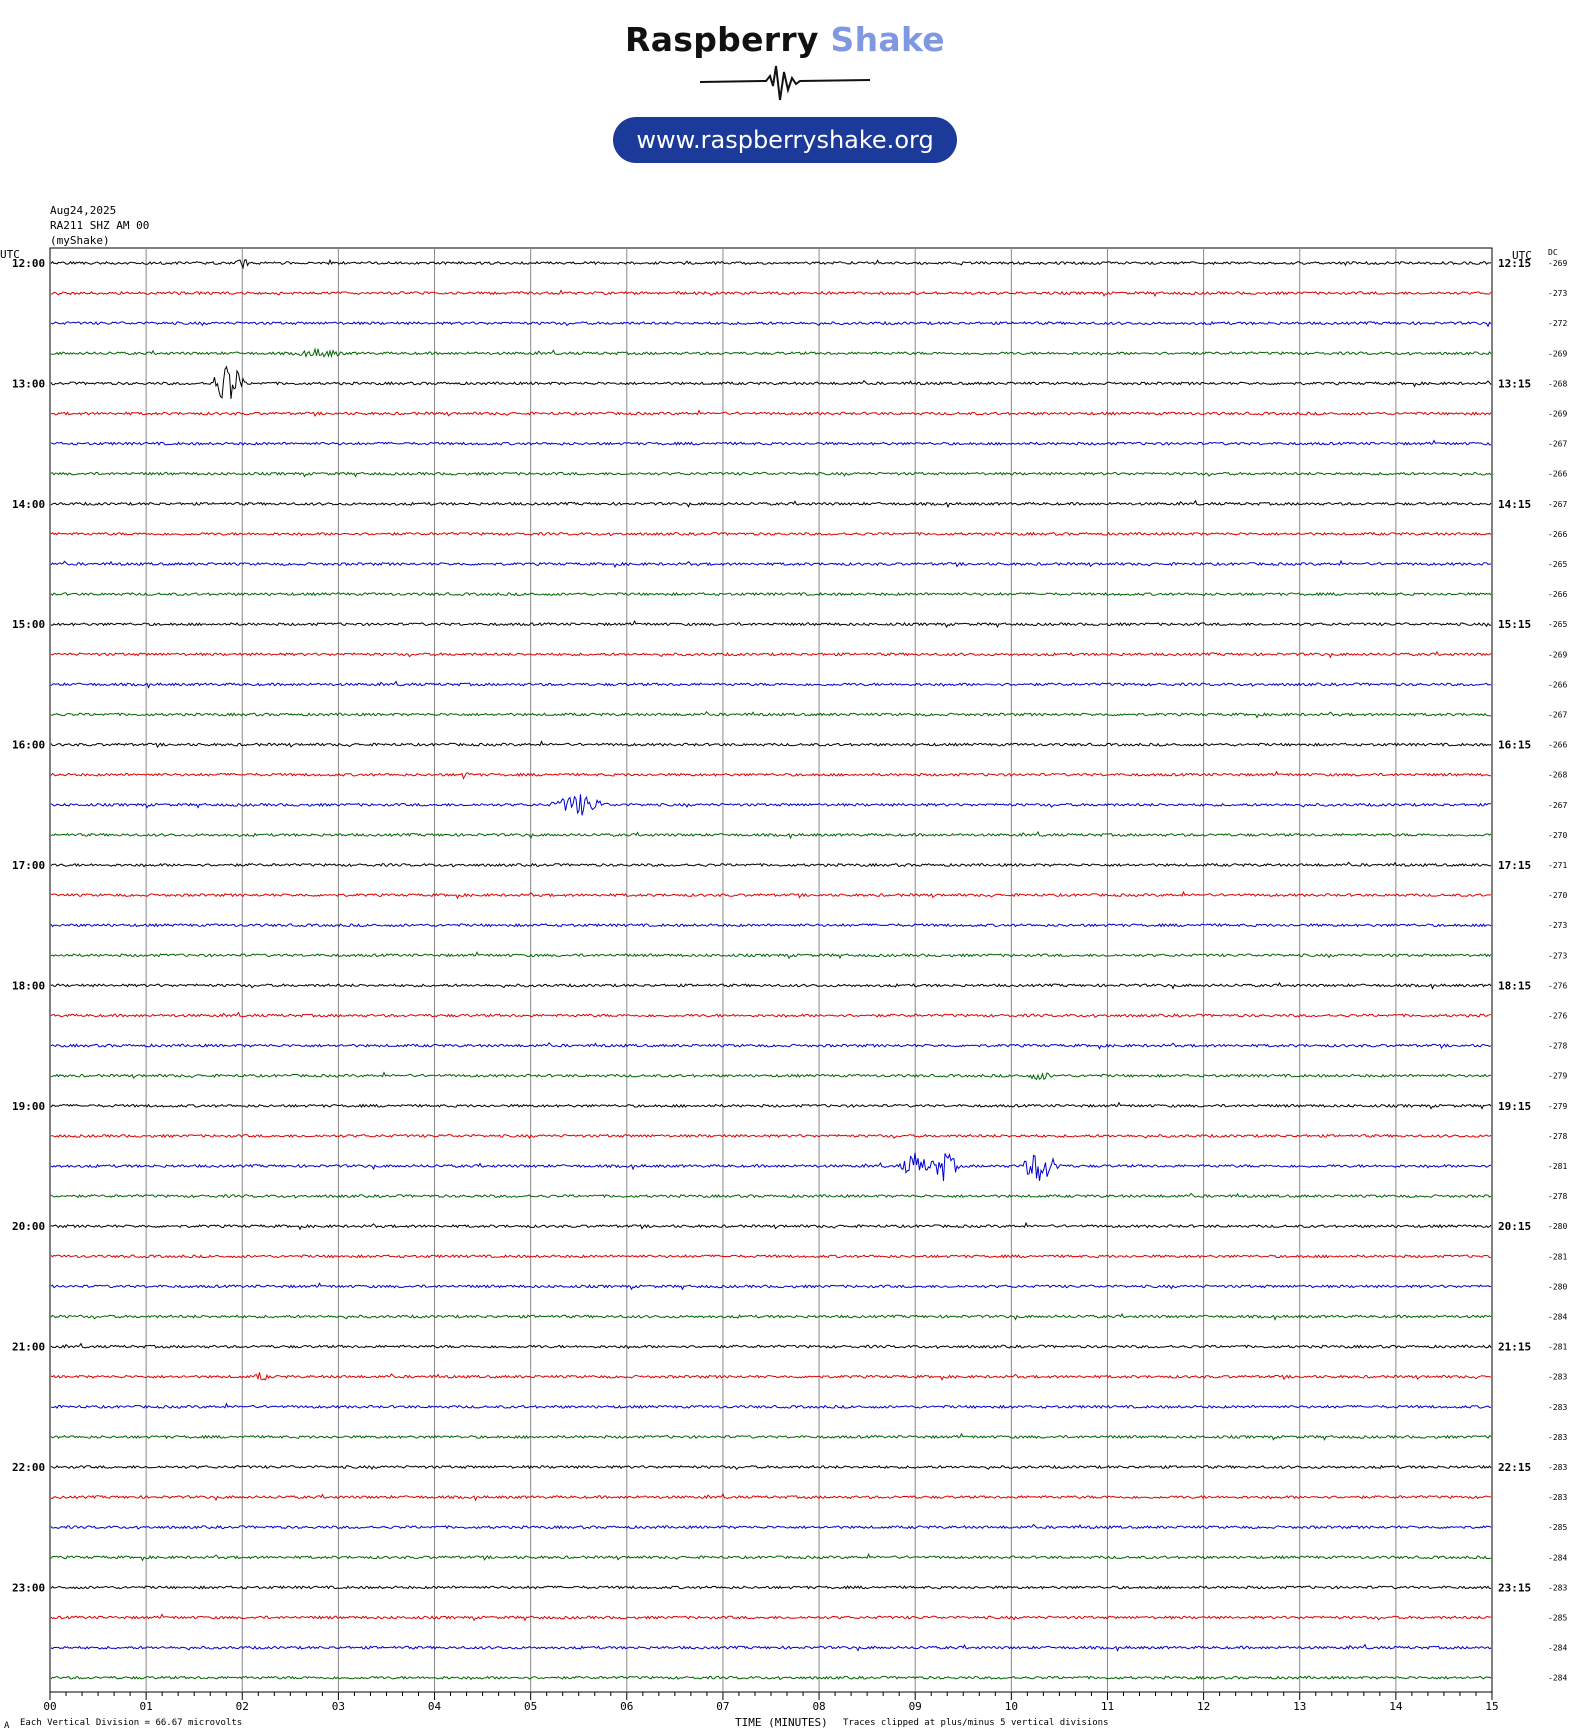  Describe the element at coordinates (28, 263) in the screenshot. I see `hour-label-left: 12:00` at that location.